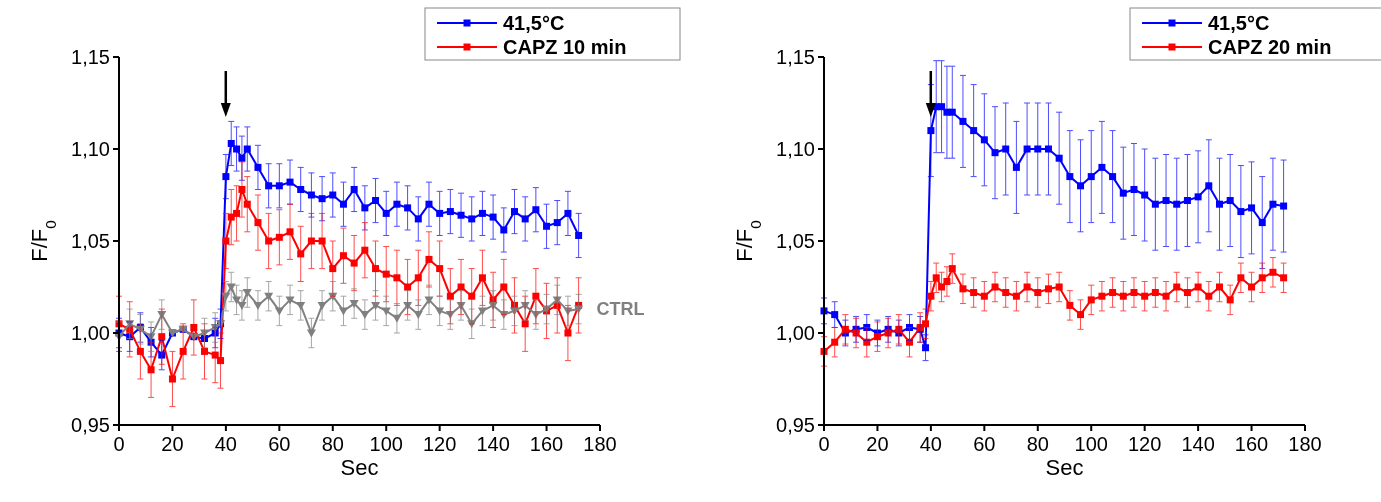  What do you see at coordinates (565, 47) in the screenshot?
I see `legend-label: CAPZ 10 min` at bounding box center [565, 47].